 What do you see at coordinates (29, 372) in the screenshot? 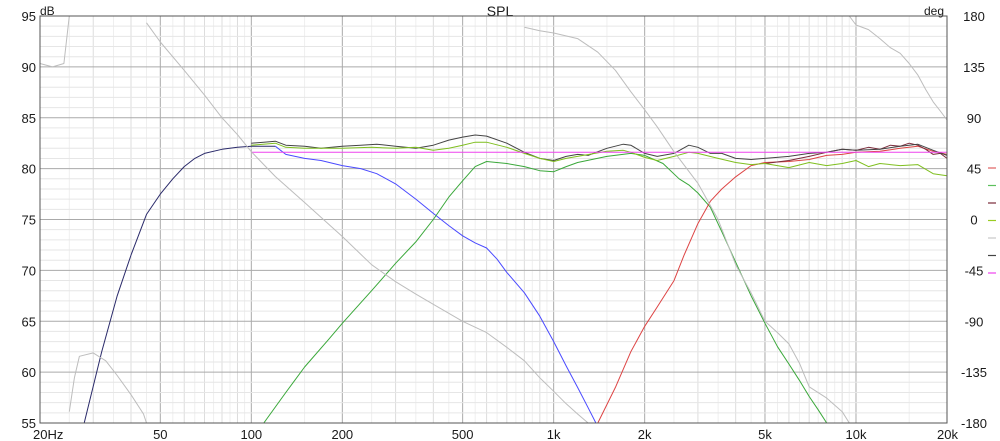
I see `y-left-tick-label: 60` at bounding box center [29, 372].